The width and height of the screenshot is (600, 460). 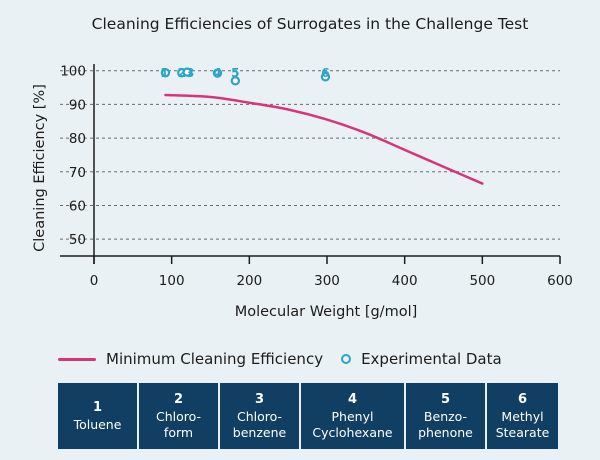 What do you see at coordinates (77, 359) in the screenshot?
I see `legend-line-swatch` at bounding box center [77, 359].